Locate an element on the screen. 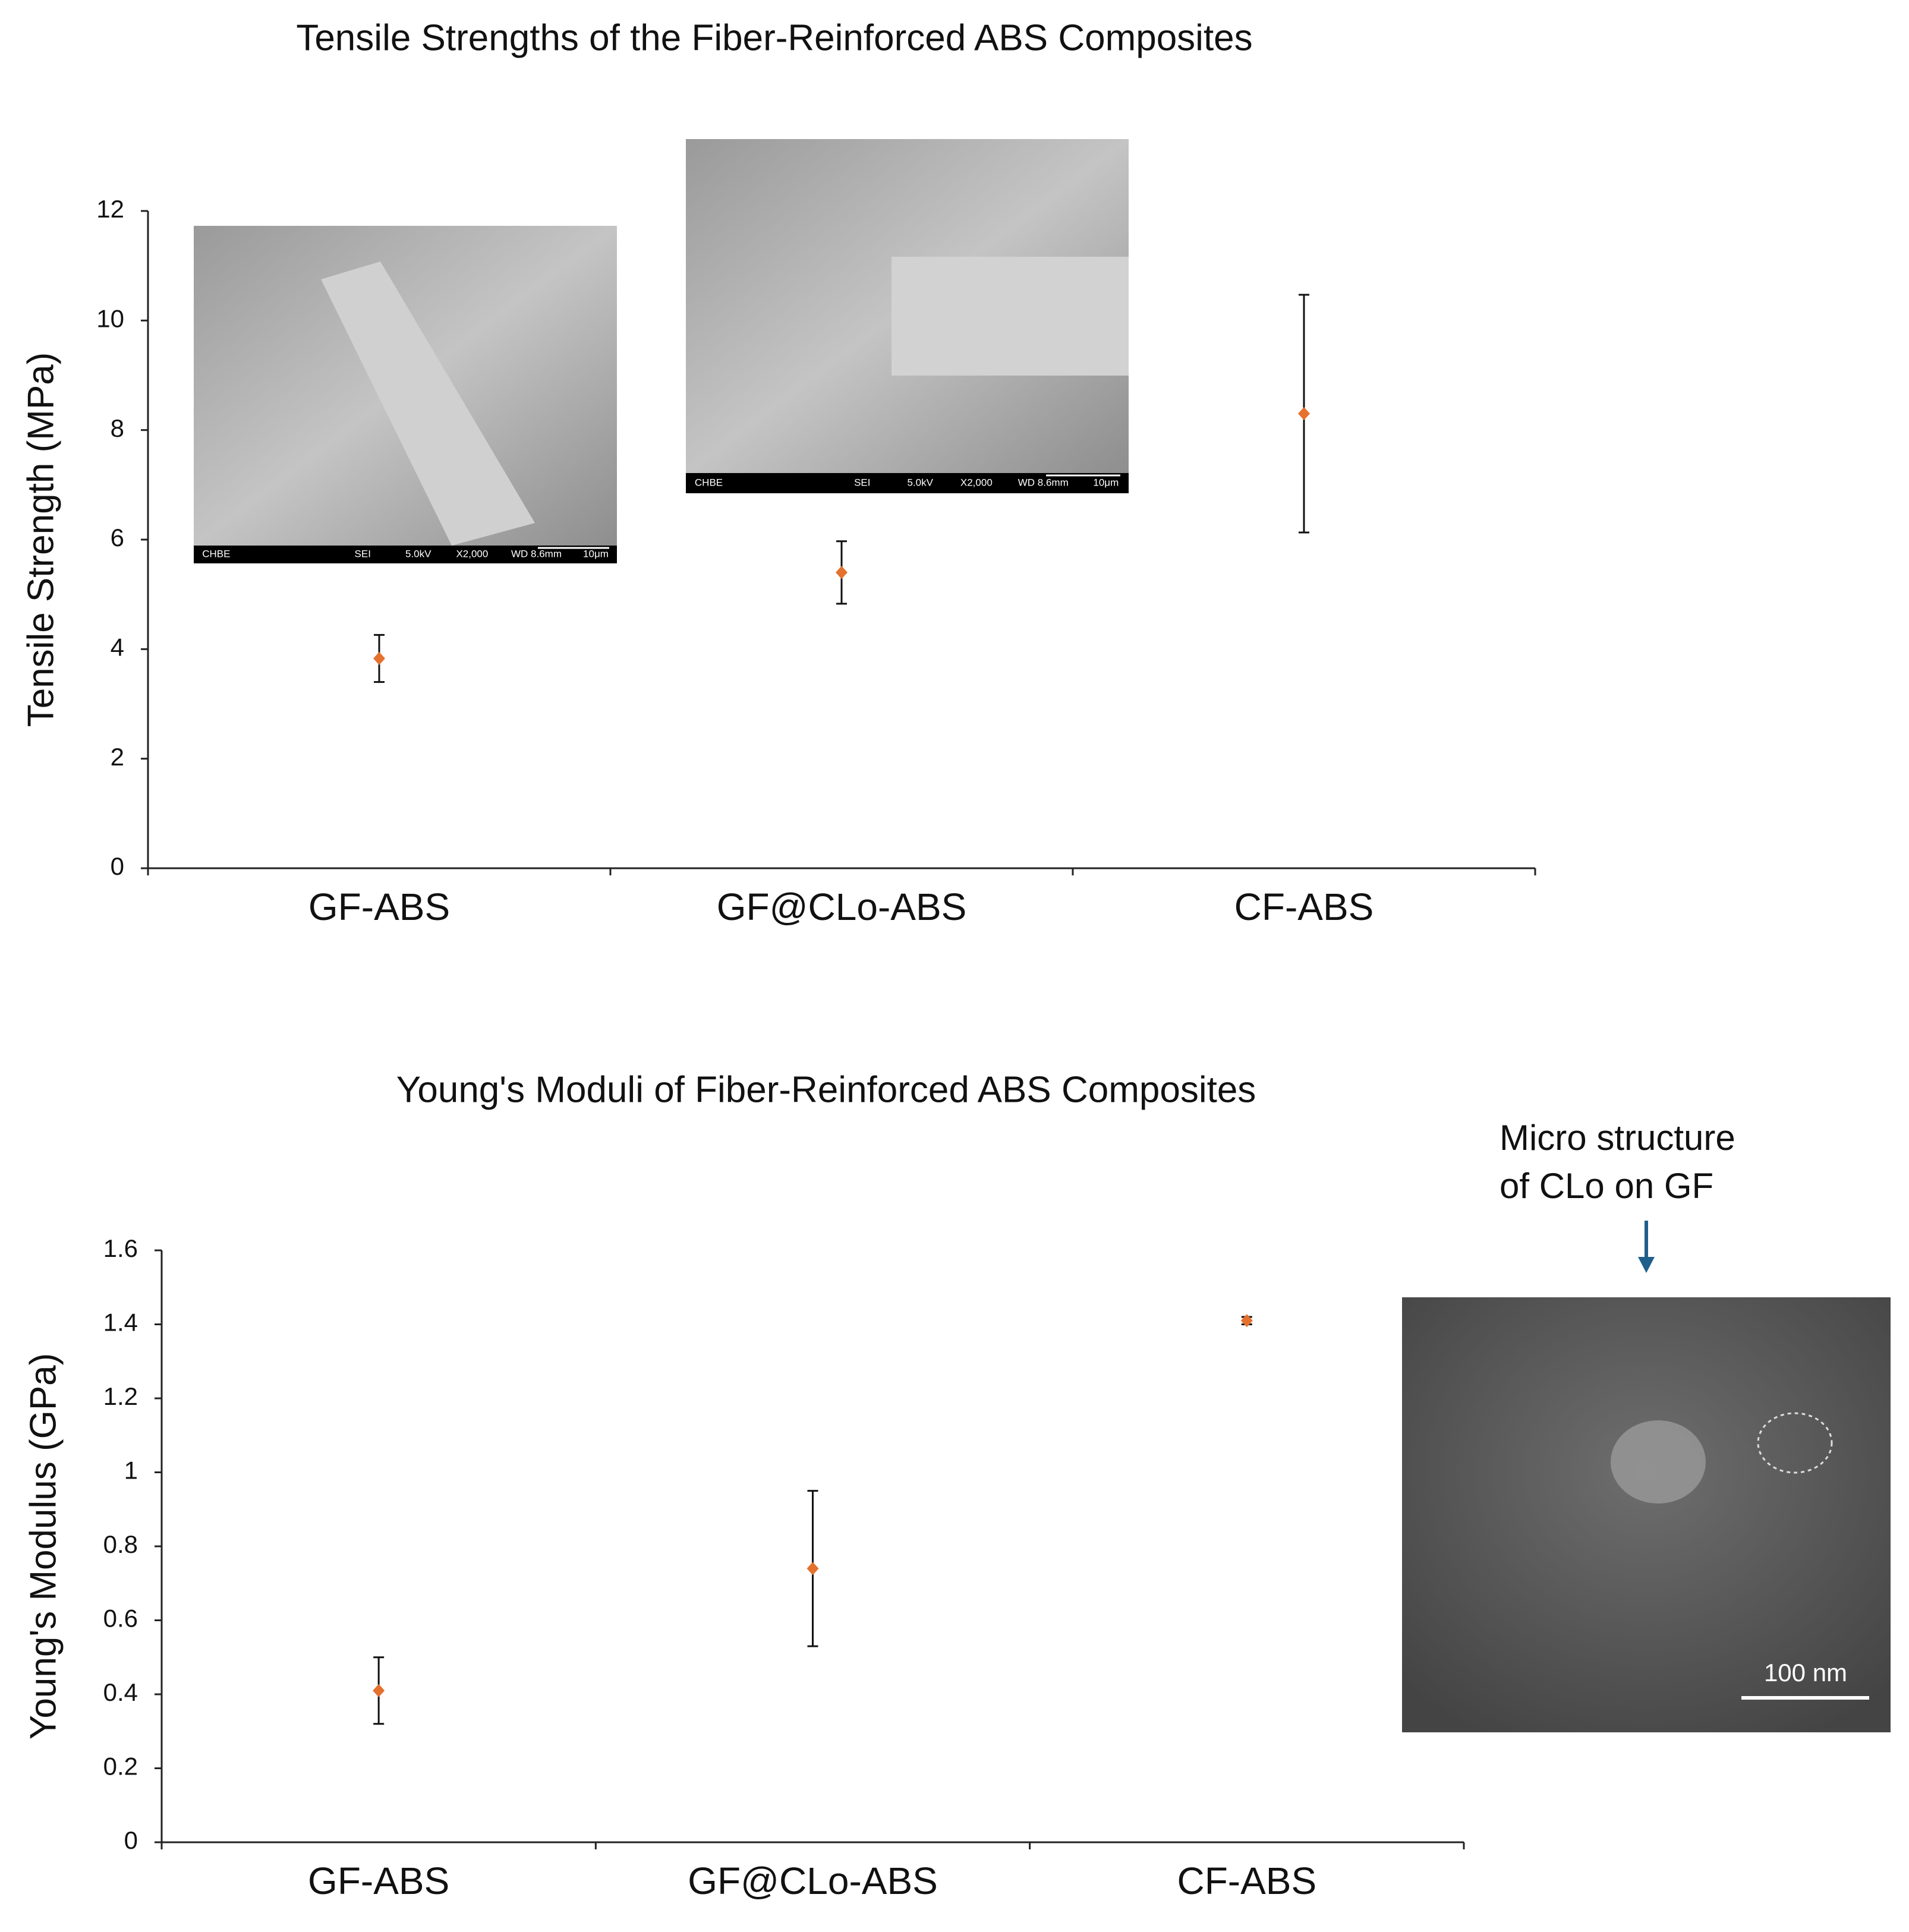 This screenshot has height=1932, width=1909. y-tick-label: 1.6 is located at coordinates (121, 1248).